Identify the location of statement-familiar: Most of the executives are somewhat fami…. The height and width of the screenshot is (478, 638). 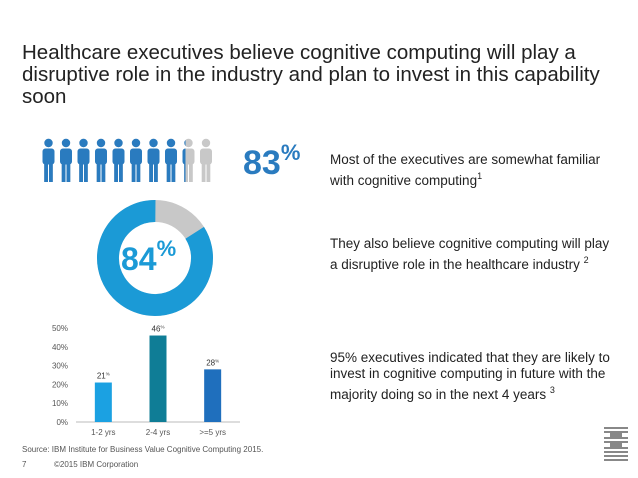
(475, 170).